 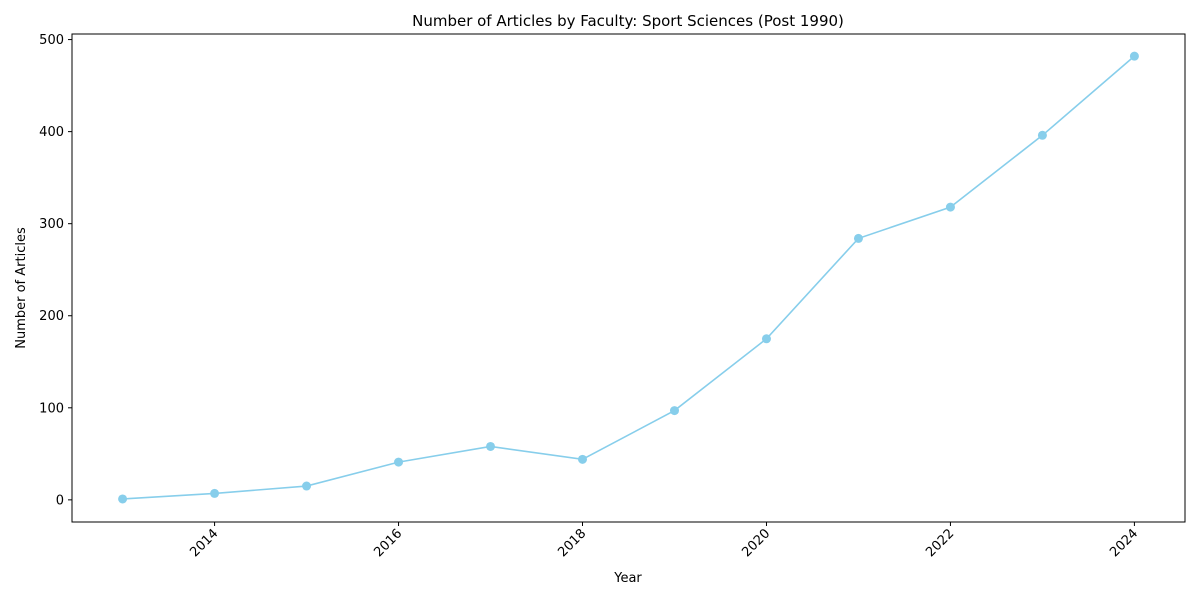 What do you see at coordinates (756, 543) in the screenshot?
I see `x-tick-label: 2020` at bounding box center [756, 543].